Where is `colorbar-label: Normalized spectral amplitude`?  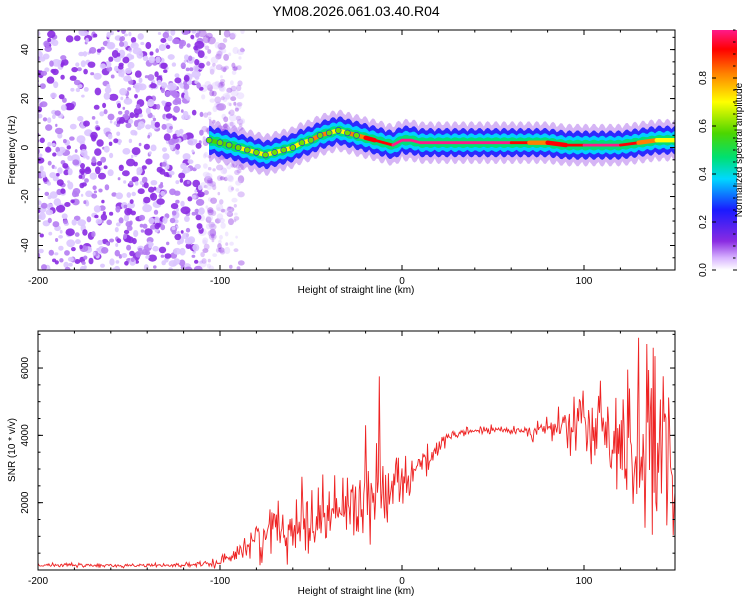
colorbar-label: Normalized spectral amplitude is located at coordinates (739, 149).